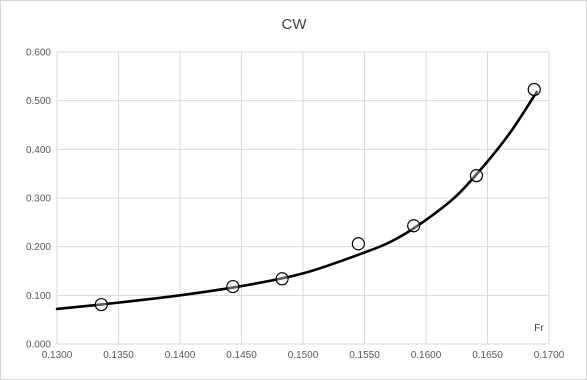  I want to click on y-tick-label: 0.500, so click(38, 101).